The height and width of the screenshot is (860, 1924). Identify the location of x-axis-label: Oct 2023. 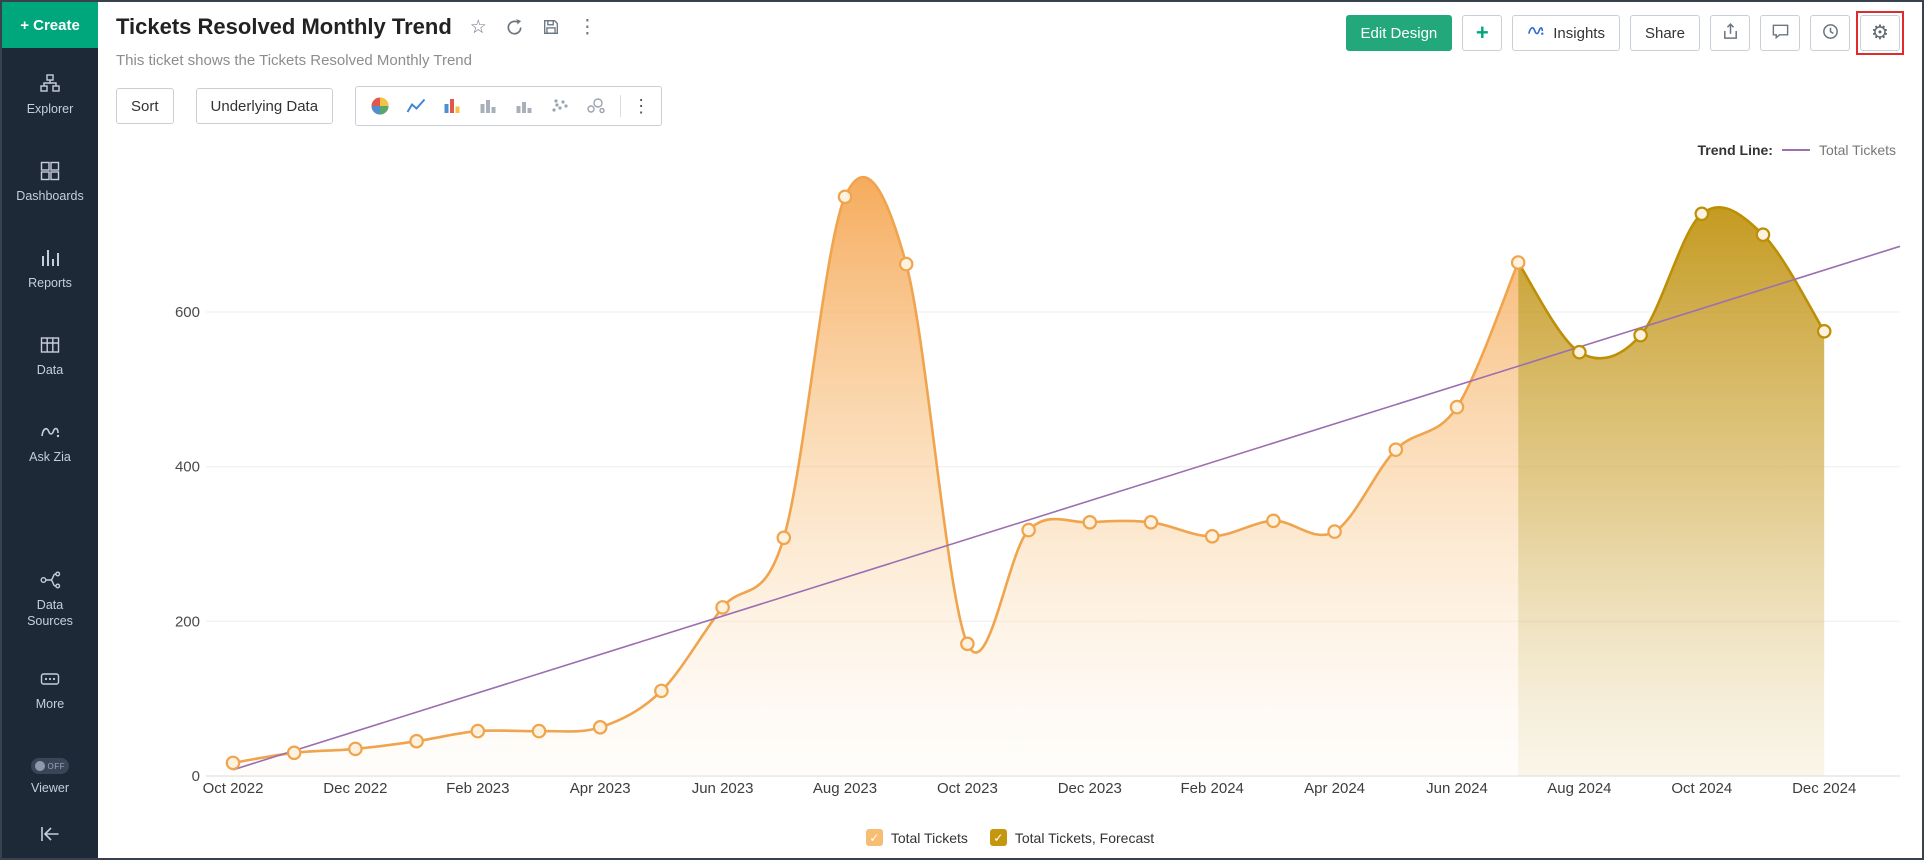
(967, 788).